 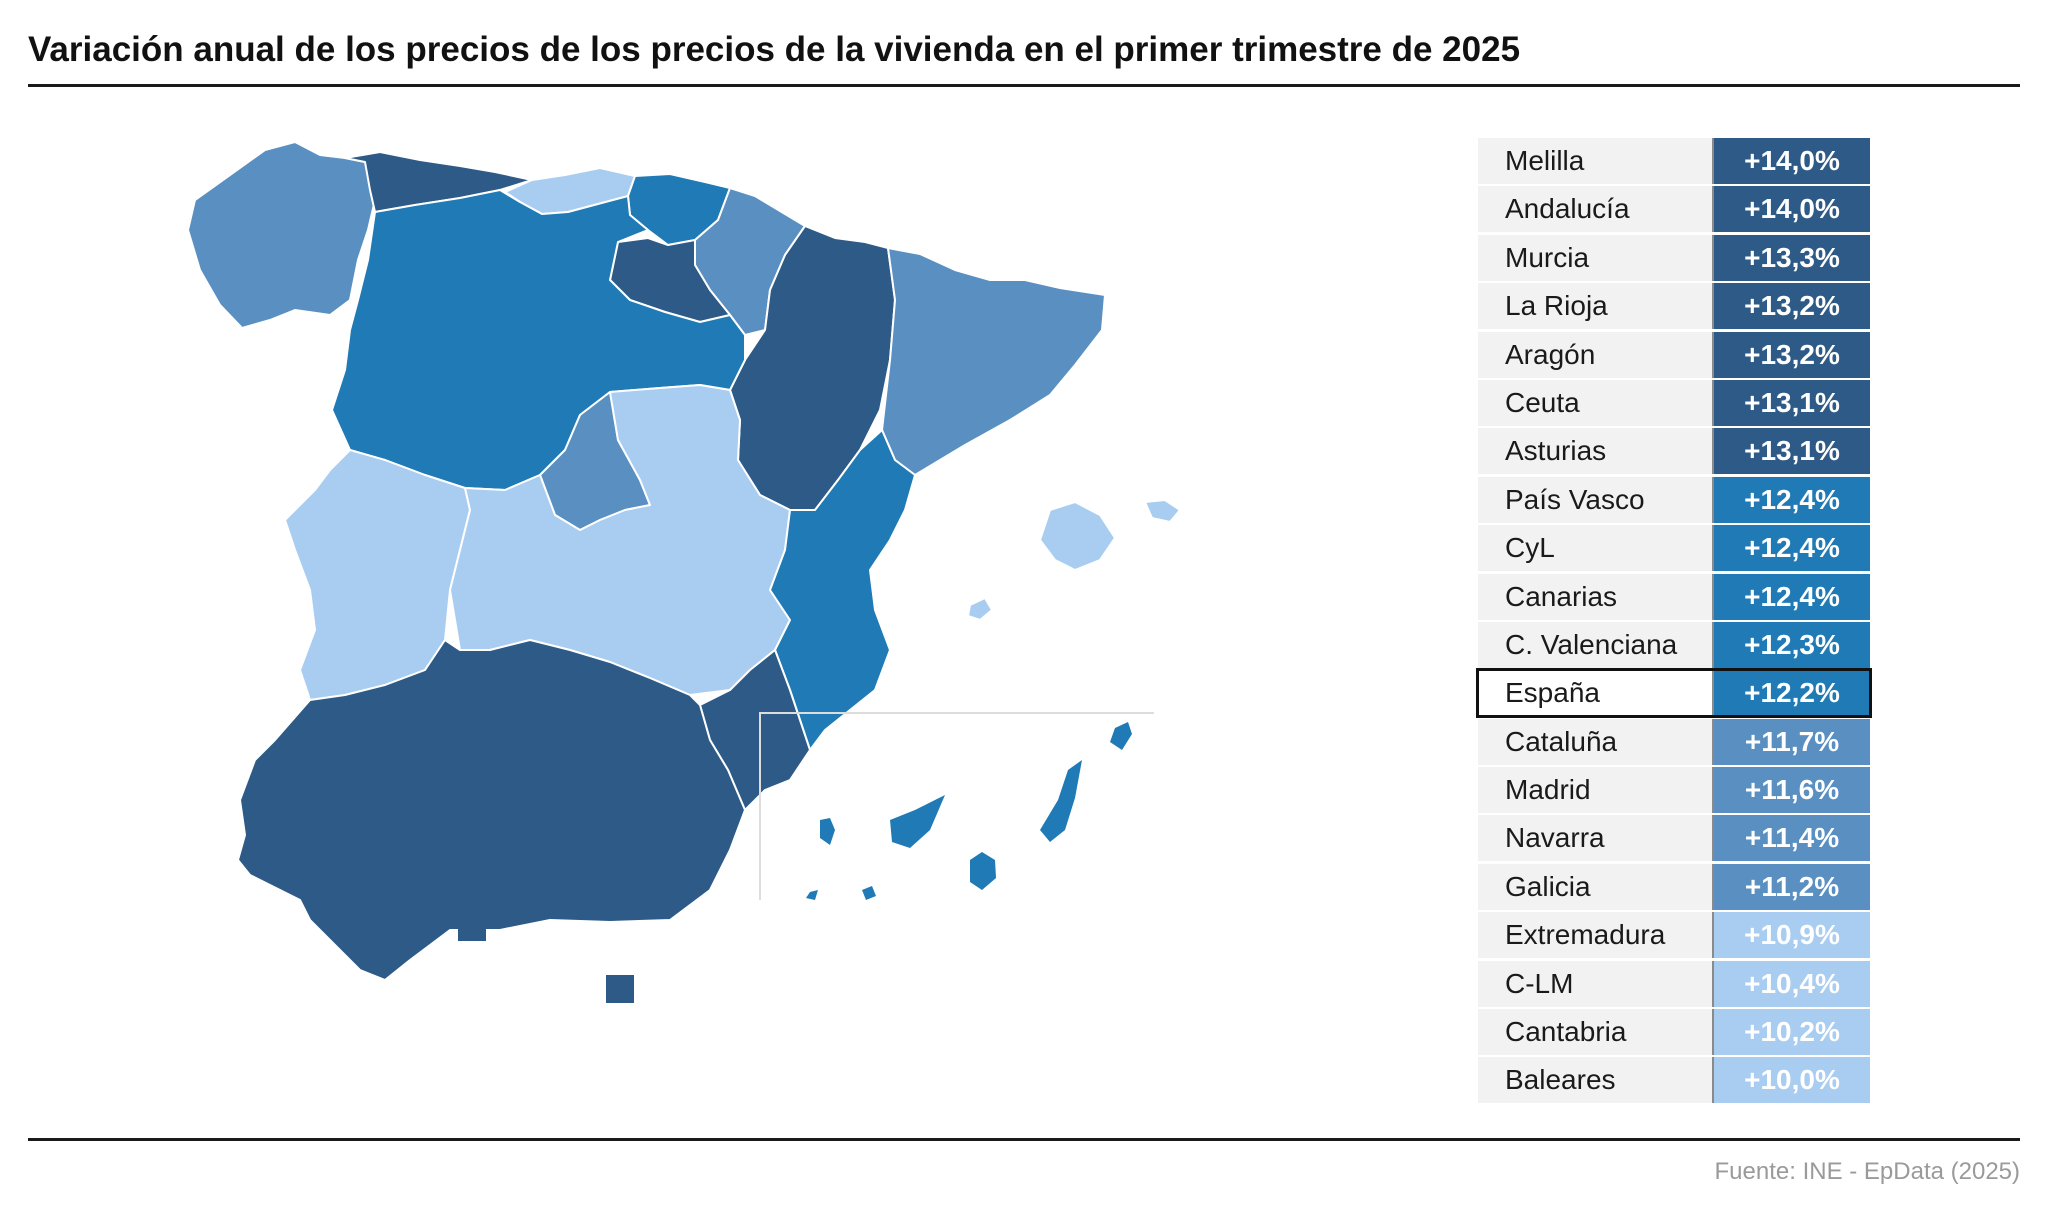 What do you see at coordinates (1596, 402) in the screenshot?
I see `region-name: Ceuta` at bounding box center [1596, 402].